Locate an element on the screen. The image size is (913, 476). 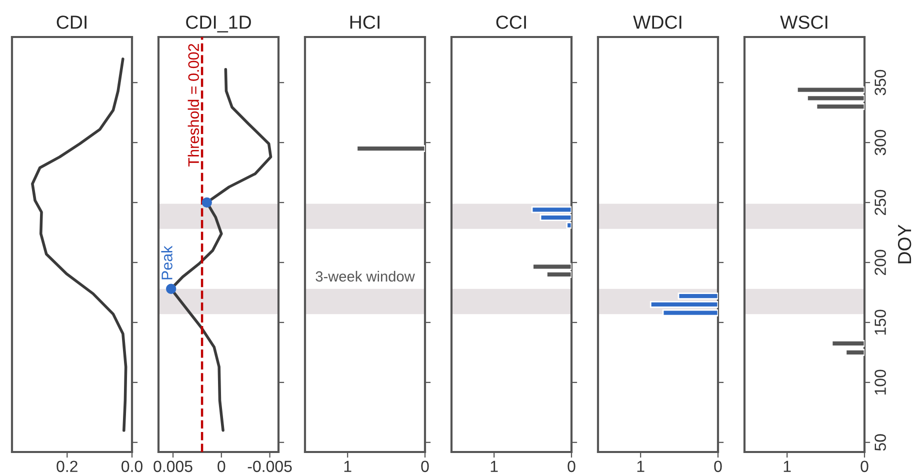
annotation: Peak is located at coordinates (166, 263).